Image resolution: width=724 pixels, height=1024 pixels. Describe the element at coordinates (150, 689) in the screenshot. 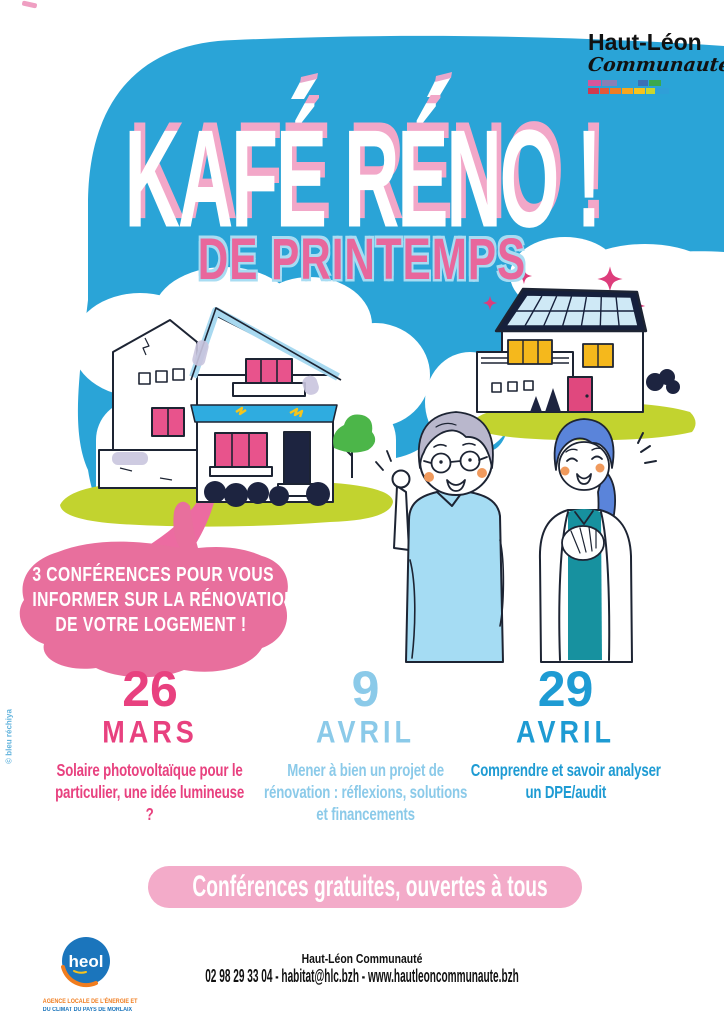

I see `event-day: 26` at that location.